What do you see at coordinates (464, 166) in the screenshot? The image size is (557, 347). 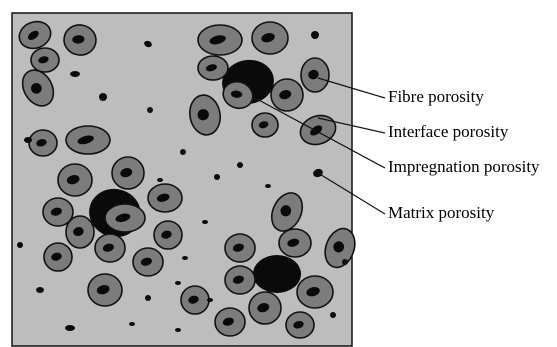 I see `label-impregnation-porosity: Impregnation porosity` at bounding box center [464, 166].